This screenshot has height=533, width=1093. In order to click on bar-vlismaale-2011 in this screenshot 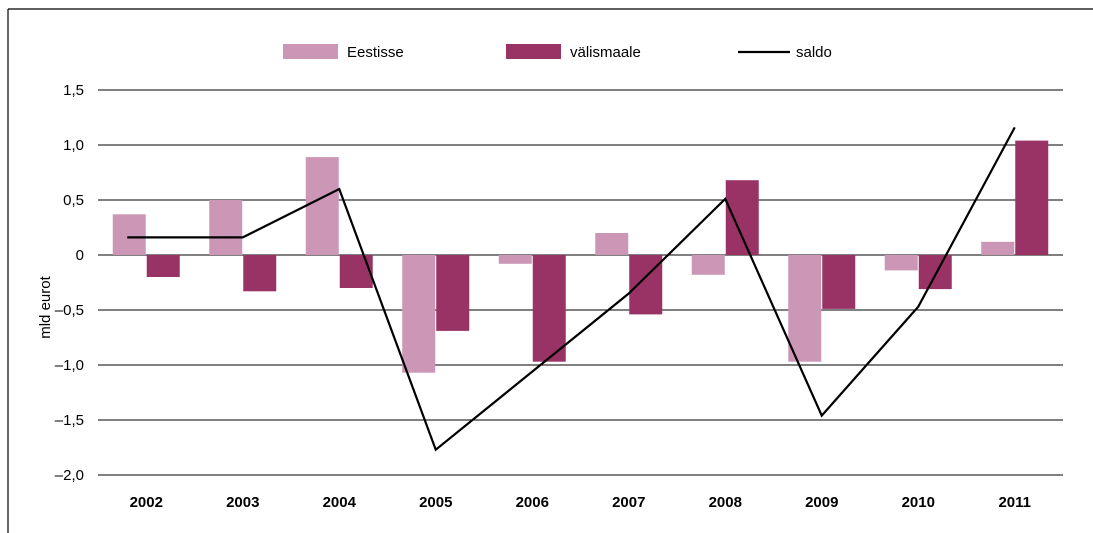, I will do `click(1032, 197)`.